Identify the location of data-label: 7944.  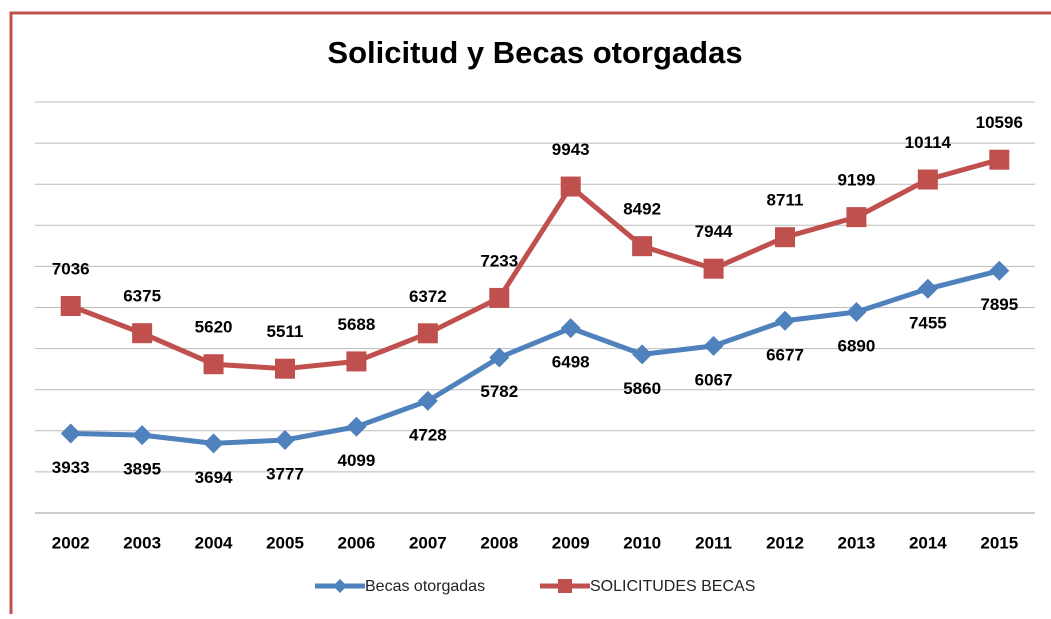
(714, 231).